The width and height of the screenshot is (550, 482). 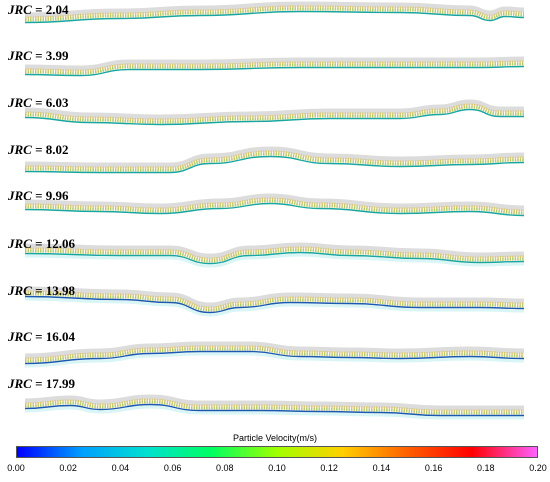 What do you see at coordinates (433, 468) in the screenshot?
I see `colorbar-tick-label: 0.16` at bounding box center [433, 468].